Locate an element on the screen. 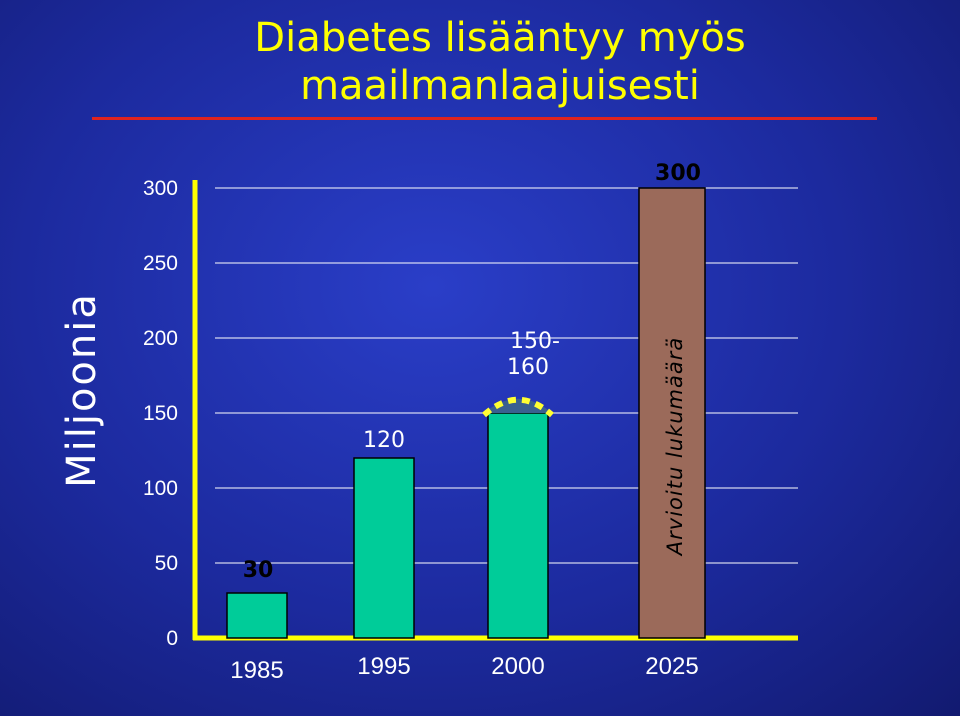 This screenshot has width=960, height=716. x-tick-label-2000: 2000 is located at coordinates (517, 666).